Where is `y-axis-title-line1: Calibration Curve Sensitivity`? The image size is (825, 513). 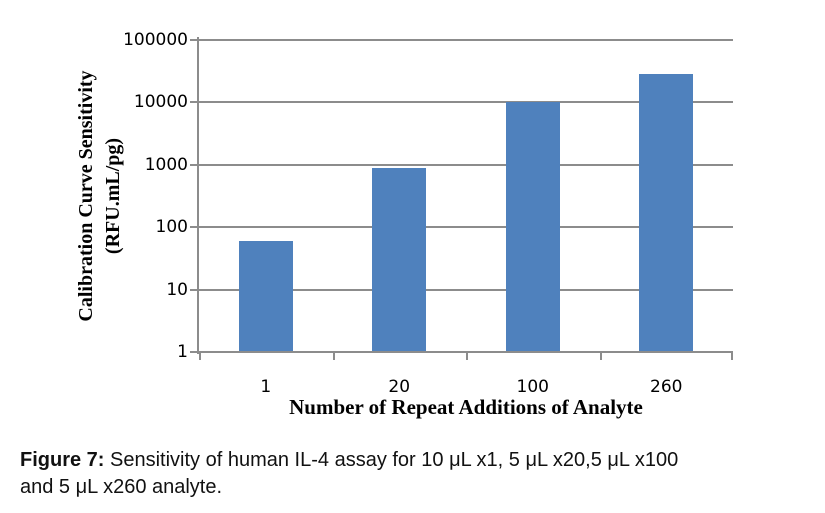
y-axis-title-line1: Calibration Curve Sensitivity is located at coordinates (86, 196).